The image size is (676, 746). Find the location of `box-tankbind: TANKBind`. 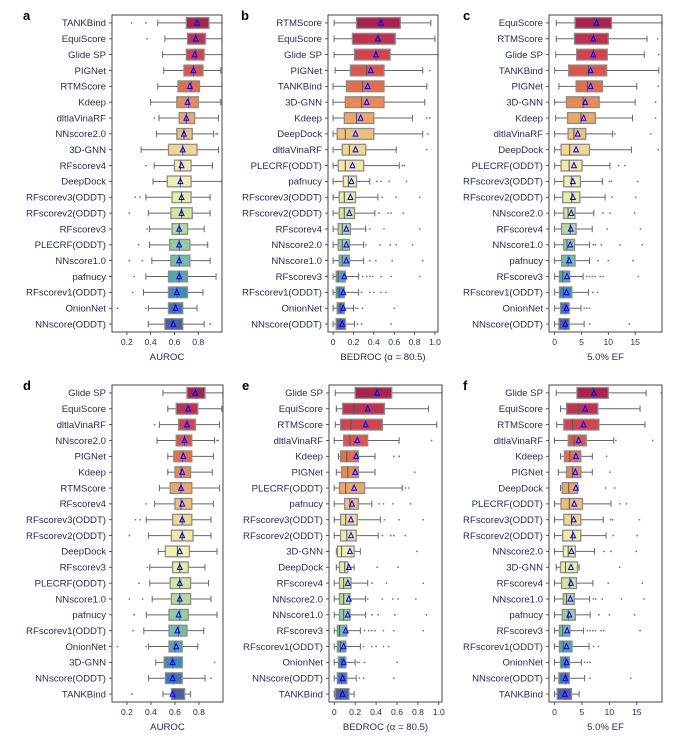

box-tankbind: TANKBind is located at coordinates (353, 86).